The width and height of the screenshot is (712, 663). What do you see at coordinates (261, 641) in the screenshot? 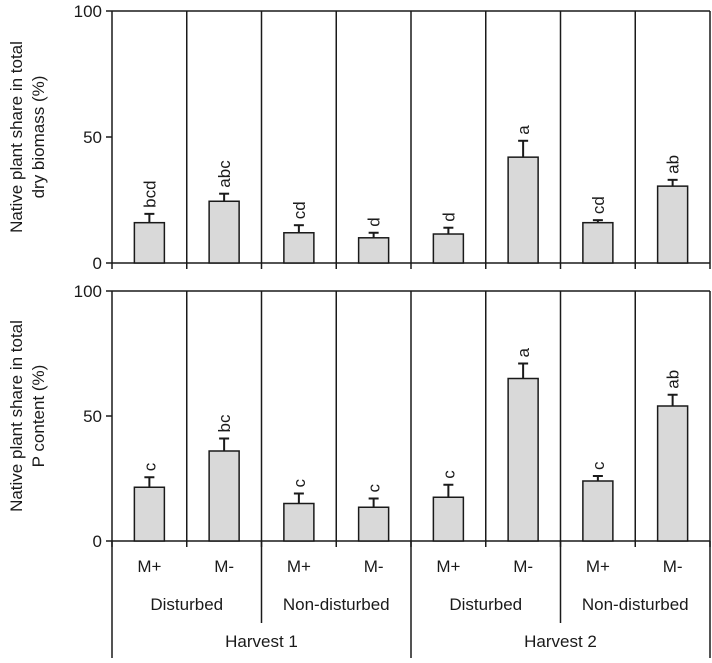
I see `harvest-label: Harvest 1` at bounding box center [261, 641].